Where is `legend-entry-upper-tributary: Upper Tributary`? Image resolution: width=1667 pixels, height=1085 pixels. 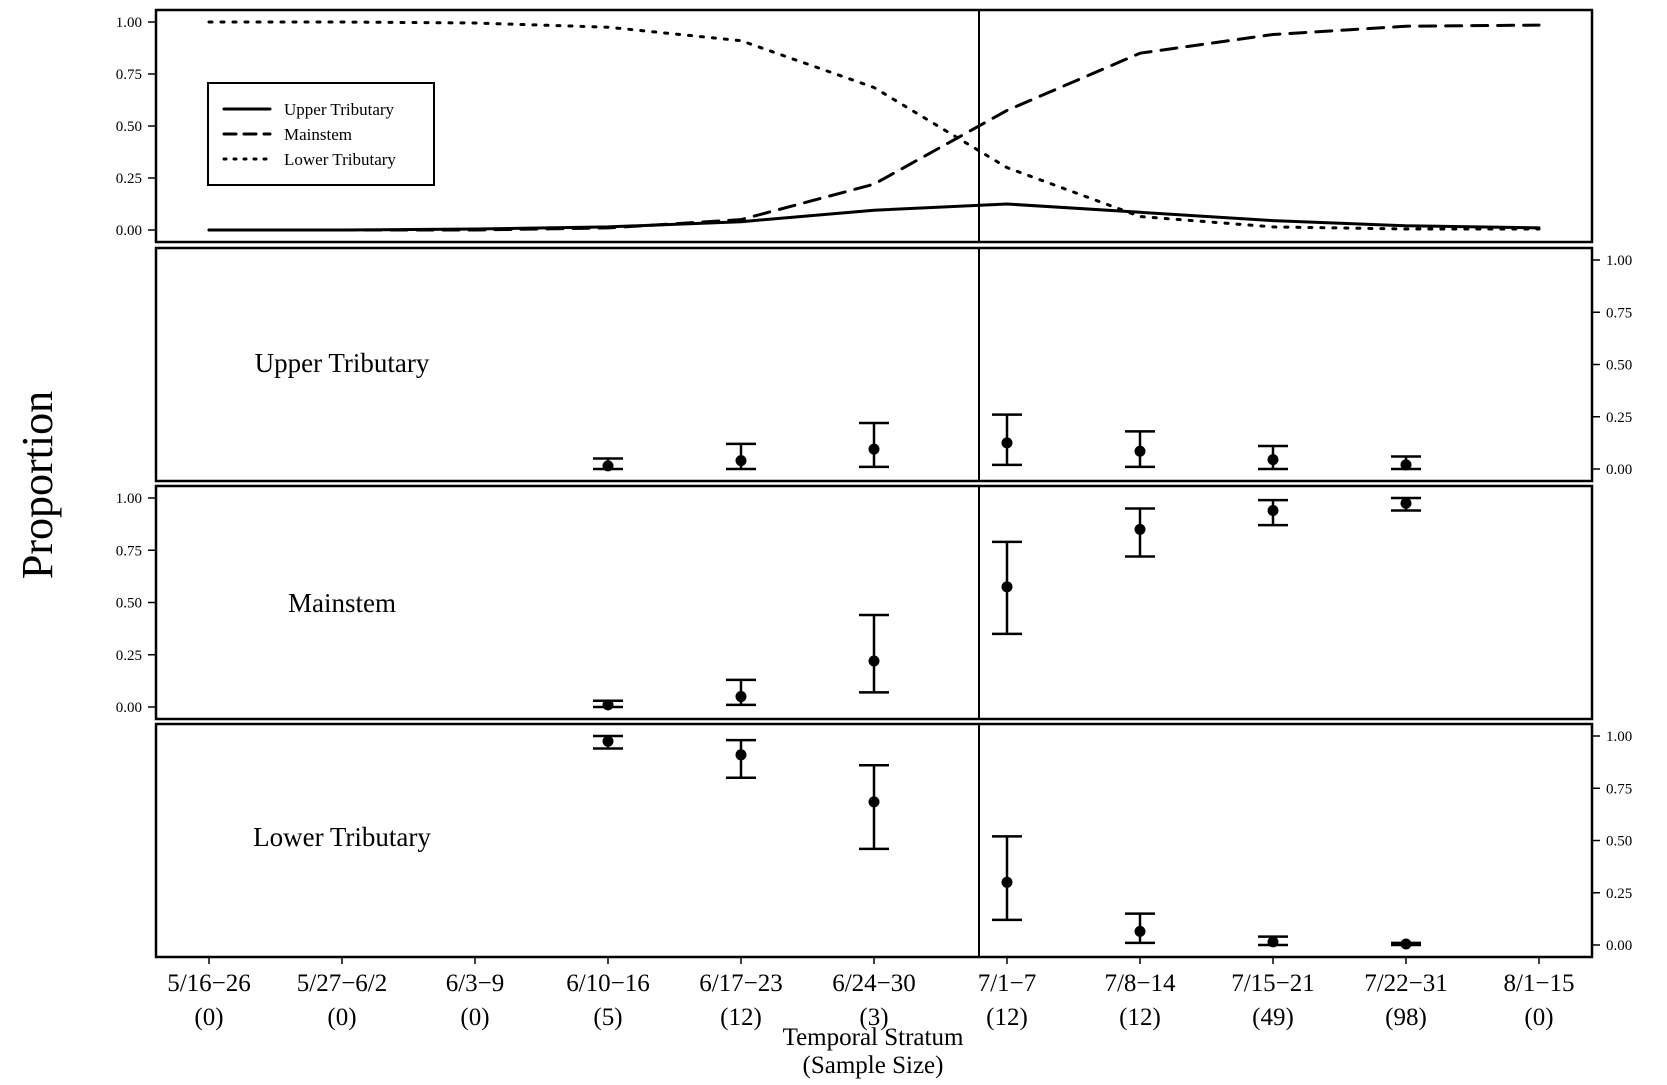
legend-entry-upper-tributary: Upper Tributary is located at coordinates (339, 109).